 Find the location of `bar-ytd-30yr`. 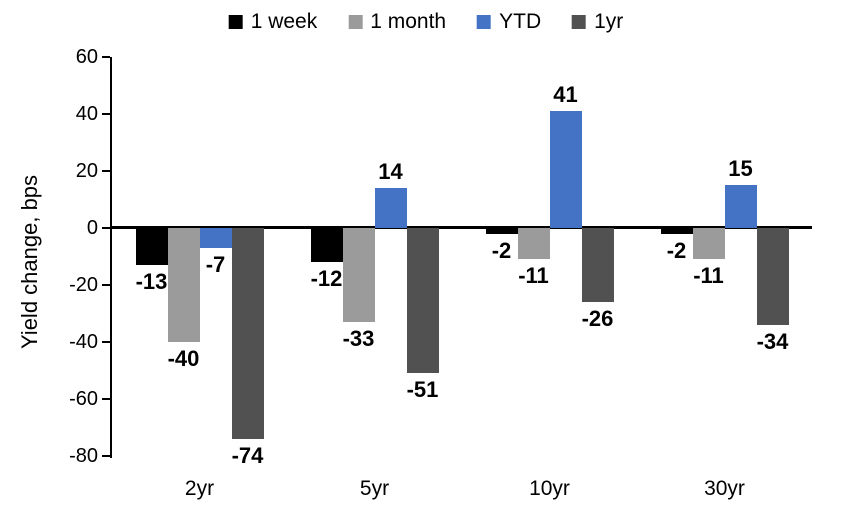

bar-ytd-30yr is located at coordinates (740, 206).